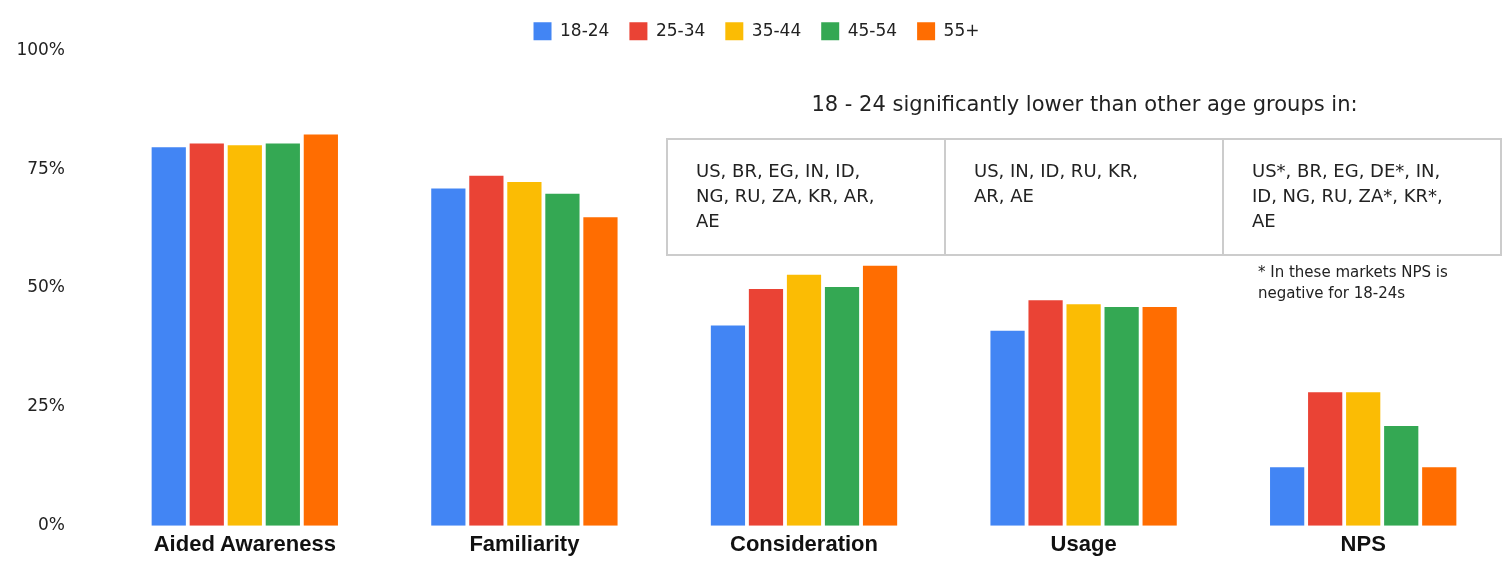  I want to click on y-tick-label: 50%, so click(46, 286).